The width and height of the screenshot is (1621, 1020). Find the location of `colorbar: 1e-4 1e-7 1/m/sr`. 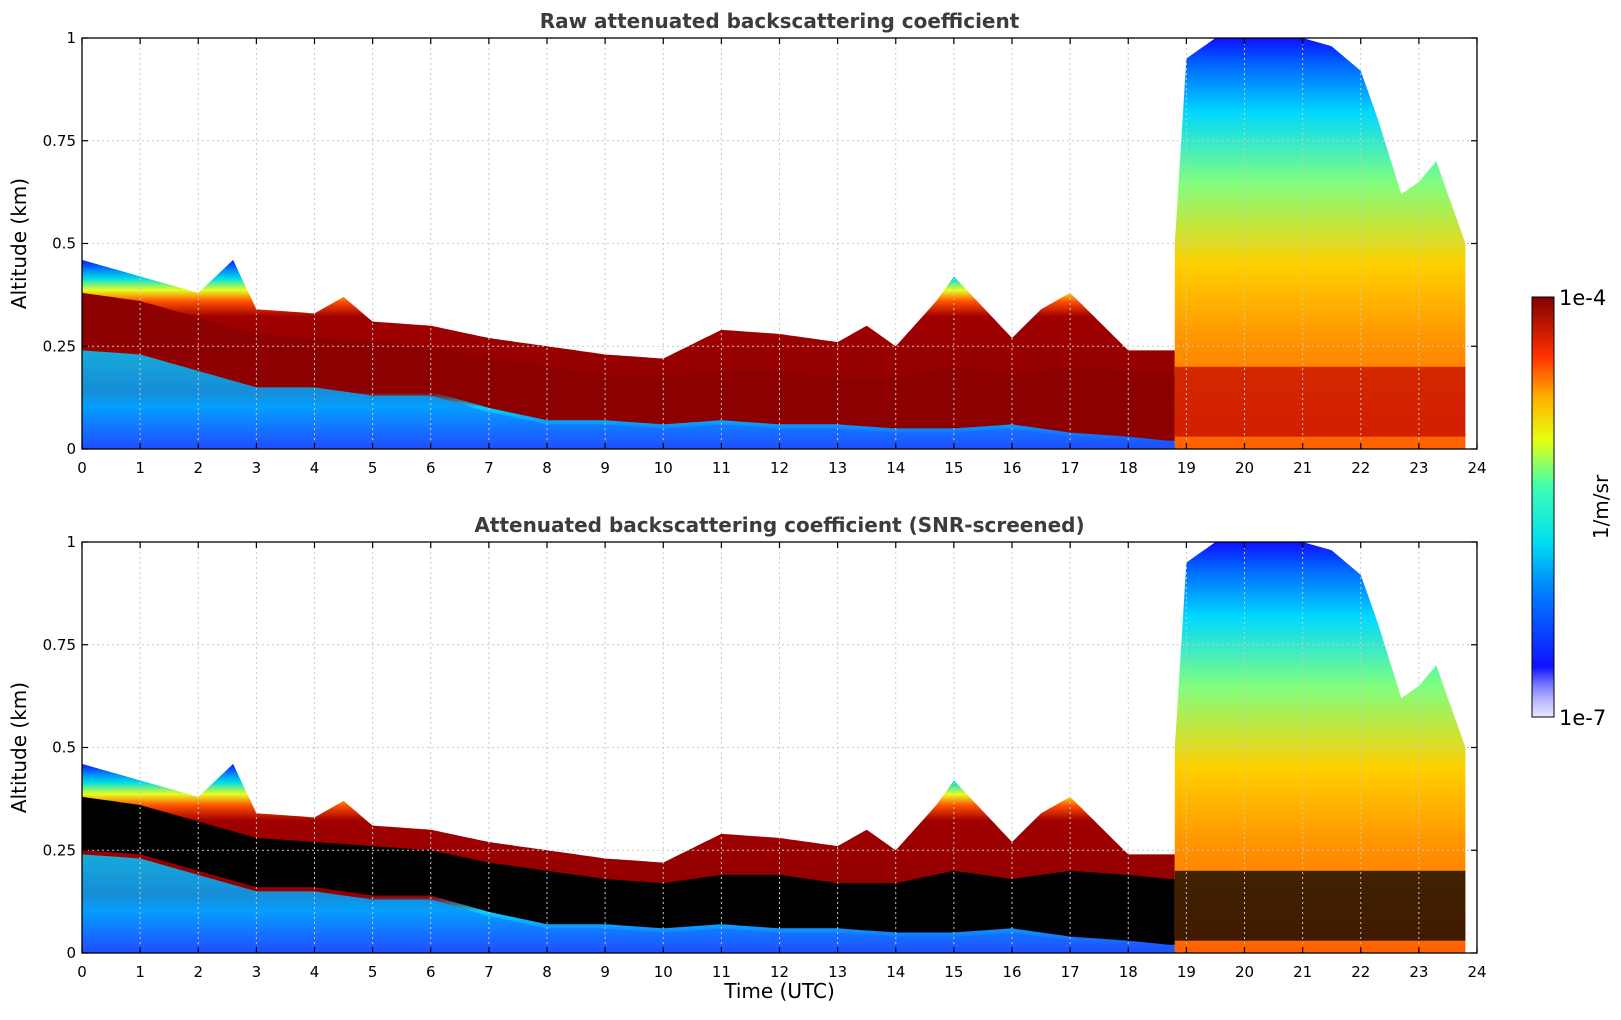

colorbar: 1e-4 1e-7 1/m/sr is located at coordinates (1572, 508).